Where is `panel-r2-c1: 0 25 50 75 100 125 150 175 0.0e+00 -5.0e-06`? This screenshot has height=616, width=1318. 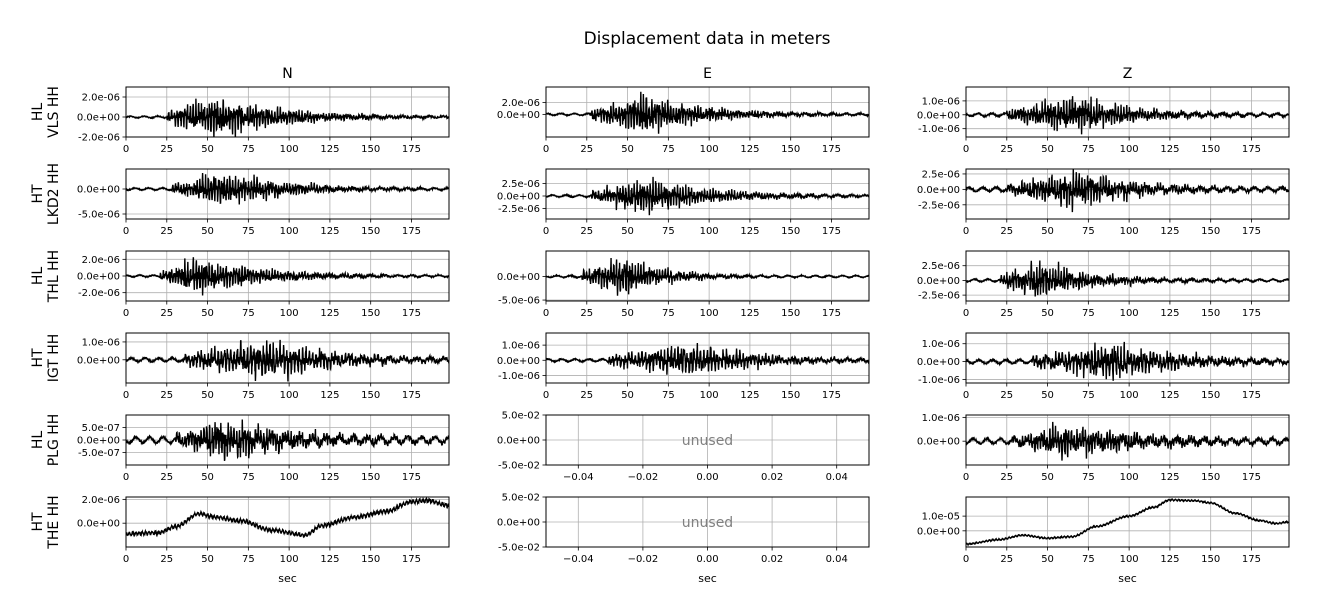 panel-r2-c1: 0 25 50 75 100 125 150 175 0.0e+00 -5.0e-06 is located at coordinates (683, 284).